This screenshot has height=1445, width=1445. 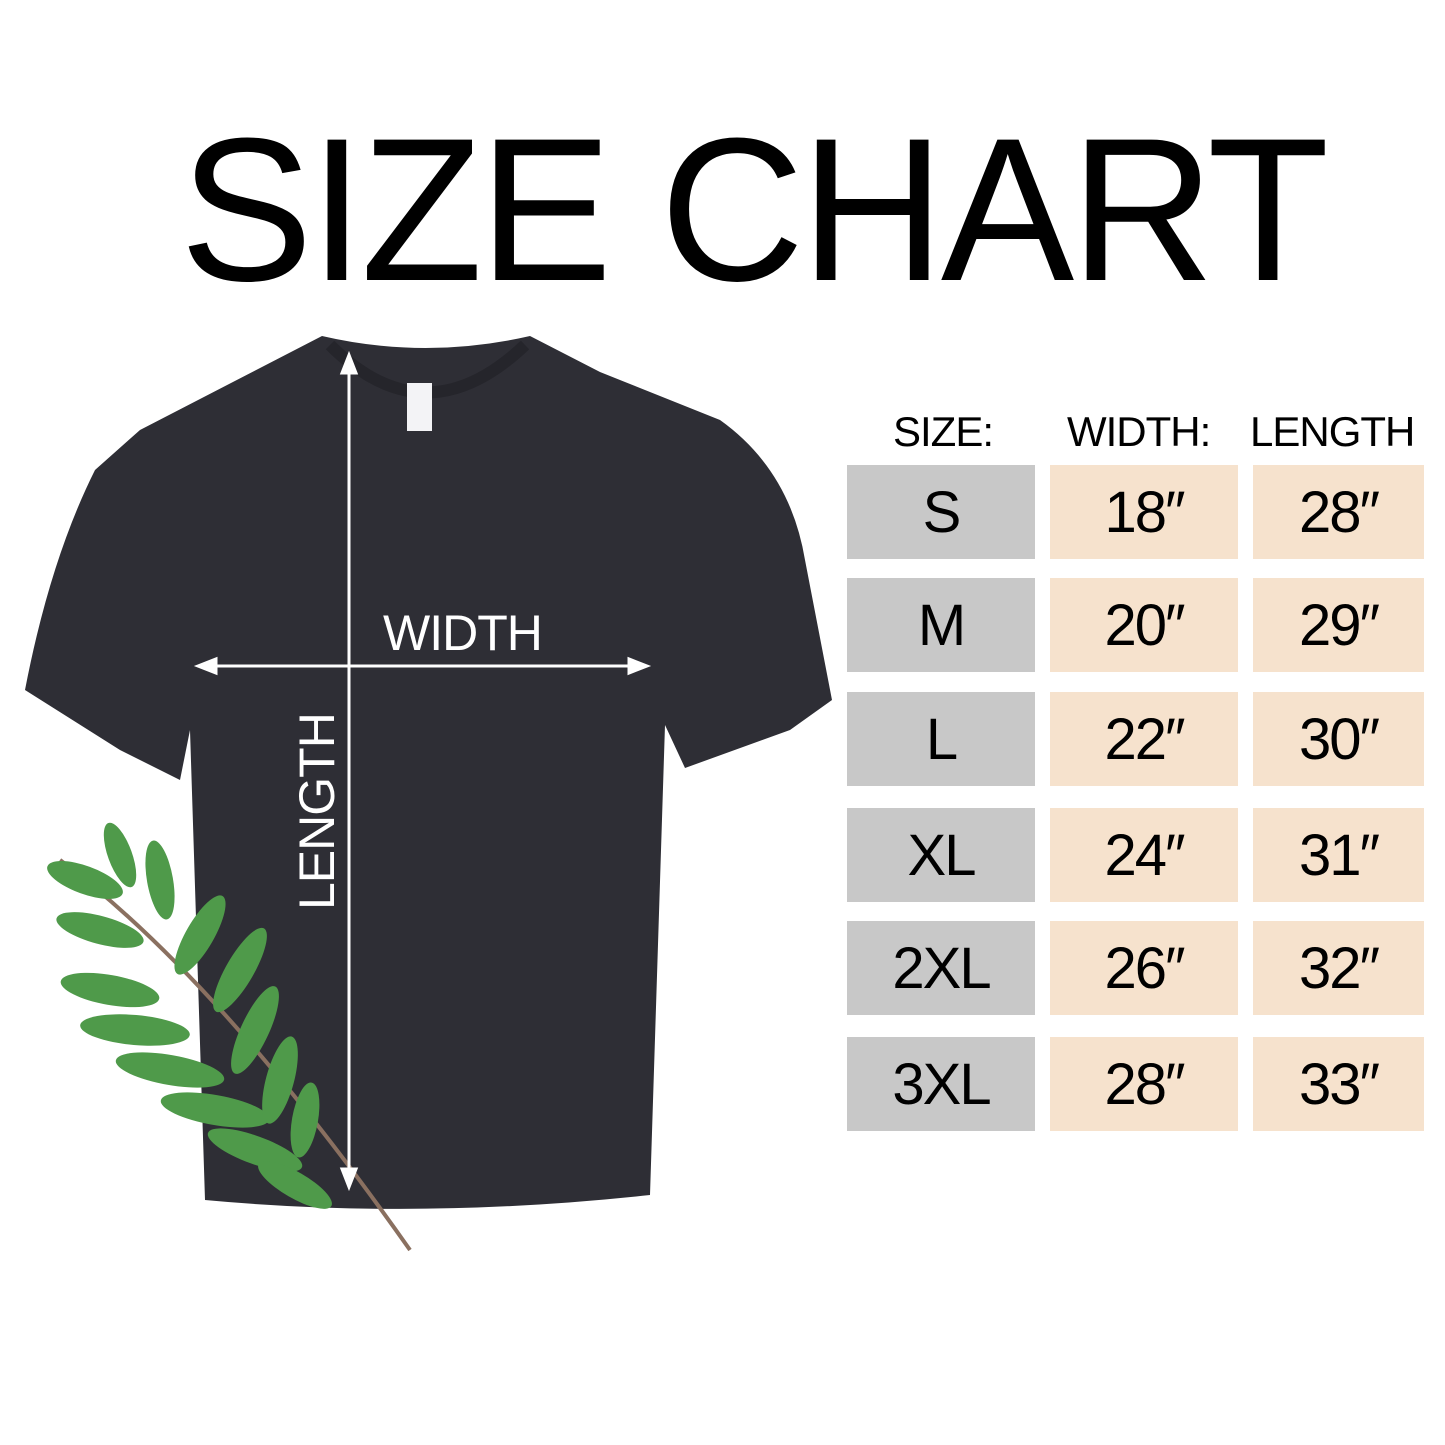 What do you see at coordinates (1144, 625) in the screenshot?
I see `width-cell: 20″` at bounding box center [1144, 625].